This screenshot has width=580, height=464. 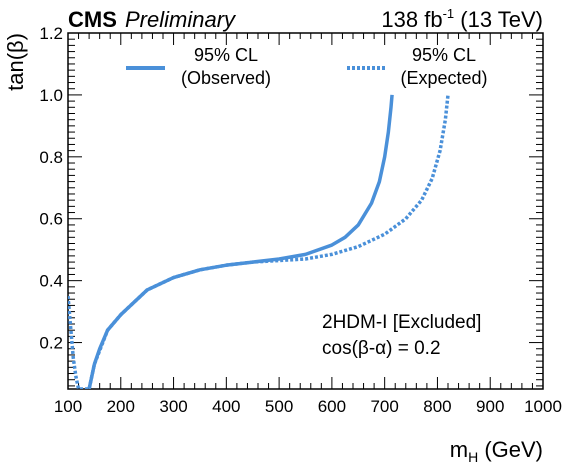 I want to click on y-tick-label: 1.2, so click(x=51, y=33).